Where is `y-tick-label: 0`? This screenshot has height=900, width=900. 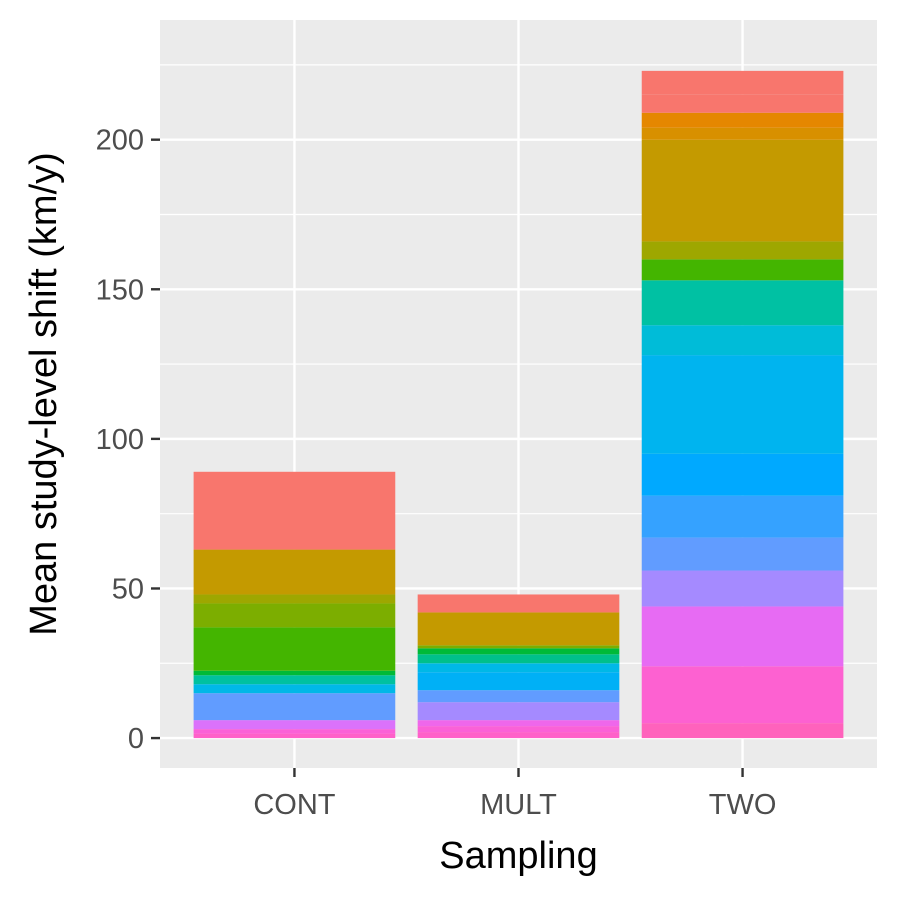 y-tick-label: 0 is located at coordinates (136, 739).